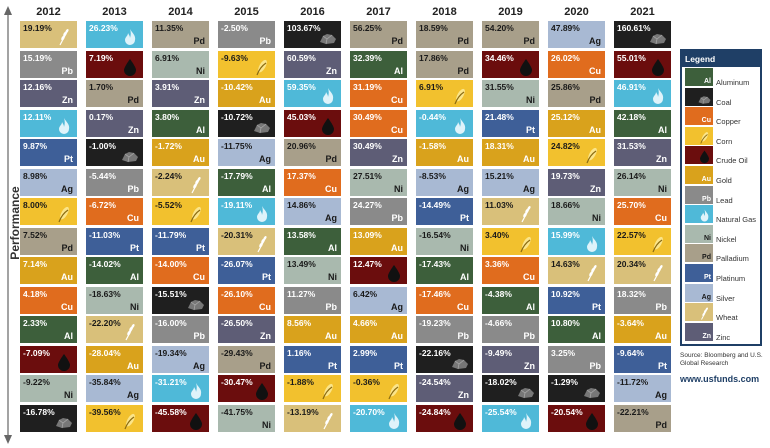 The image size is (770, 448). Describe the element at coordinates (35, 146) in the screenshot. I see `return-value: 9.87%` at that location.